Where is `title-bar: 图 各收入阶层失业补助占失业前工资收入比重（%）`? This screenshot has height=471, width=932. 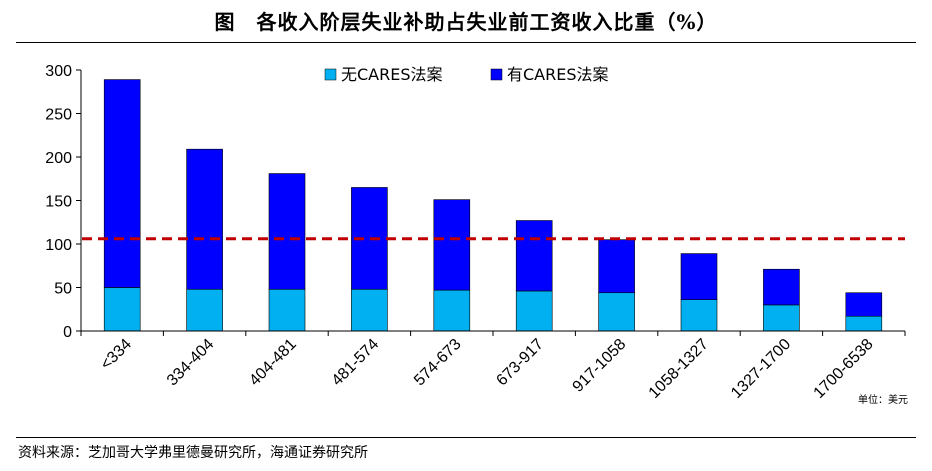
title-bar: 图 各收入阶层失业补助占失业前工资收入比重（%） is located at coordinates (466, 20).